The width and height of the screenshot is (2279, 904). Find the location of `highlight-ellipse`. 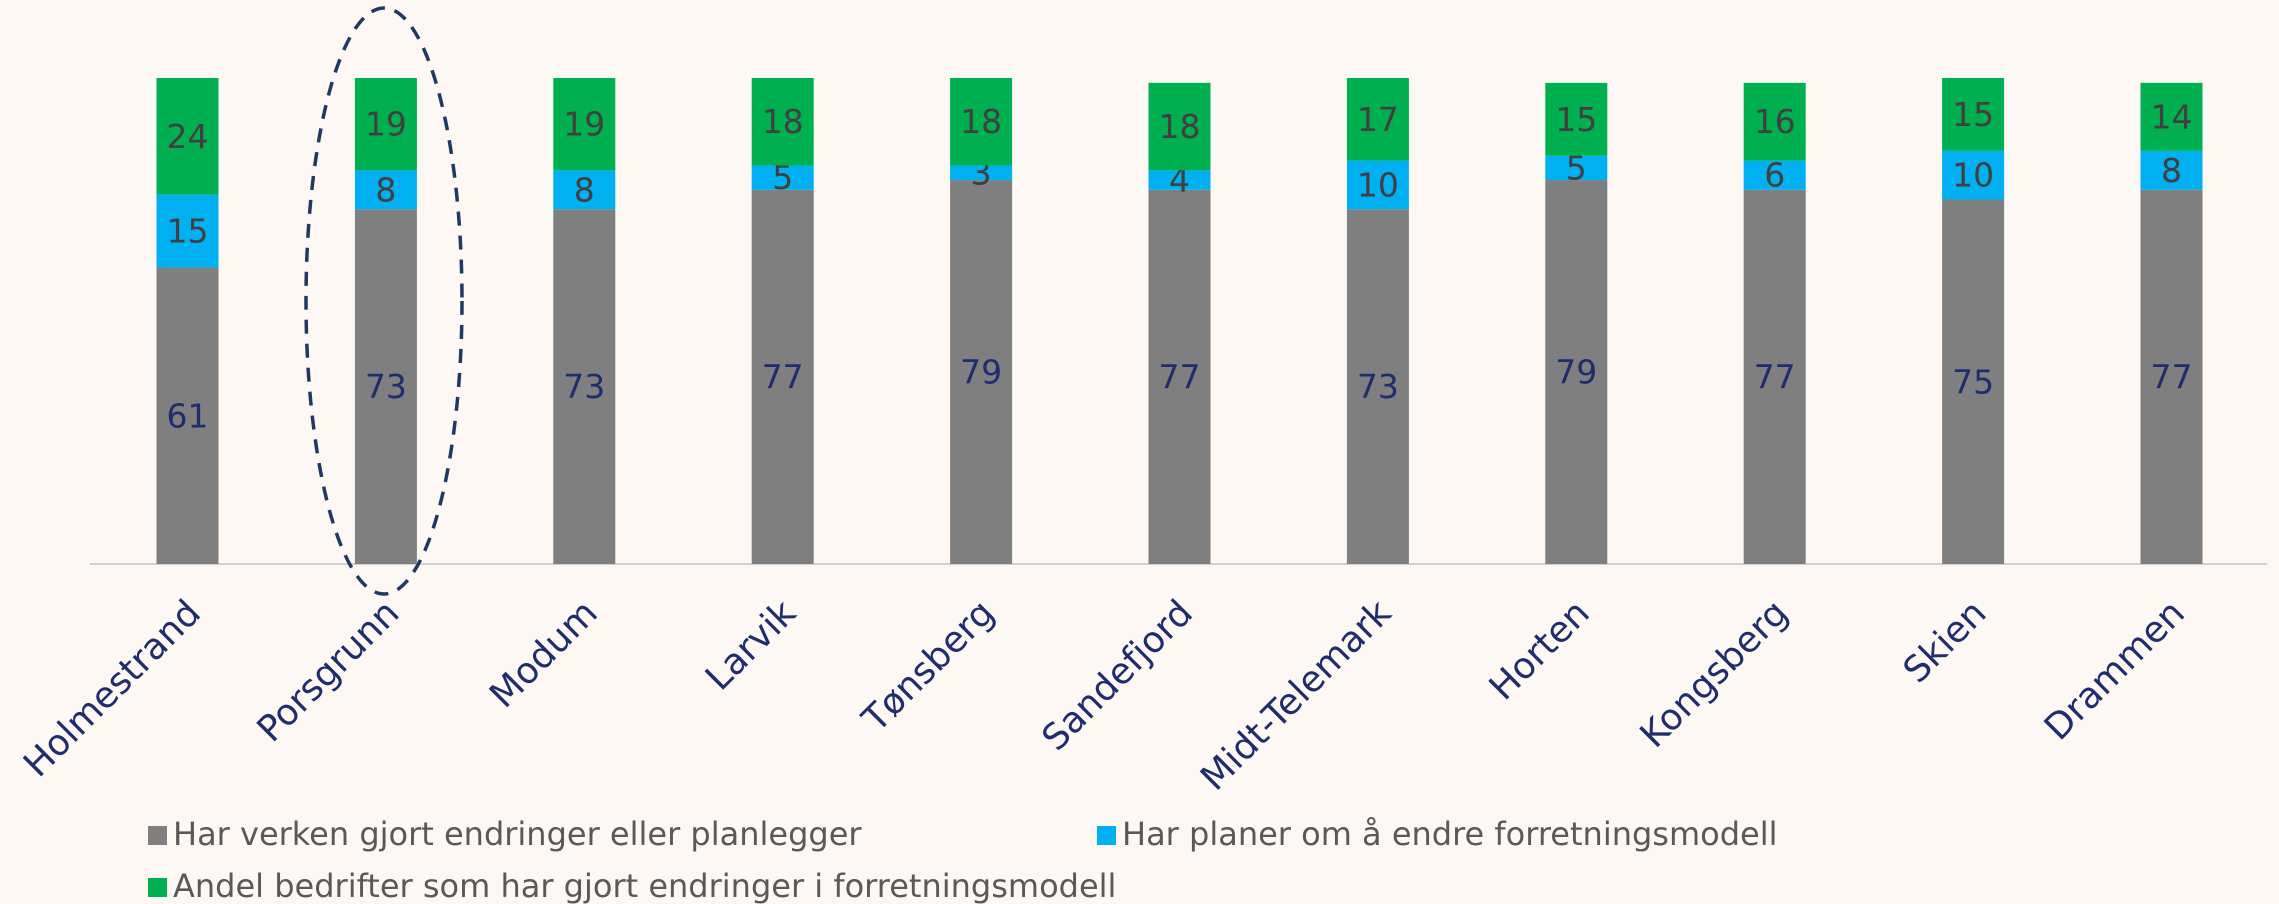

highlight-ellipse is located at coordinates (384, 301).